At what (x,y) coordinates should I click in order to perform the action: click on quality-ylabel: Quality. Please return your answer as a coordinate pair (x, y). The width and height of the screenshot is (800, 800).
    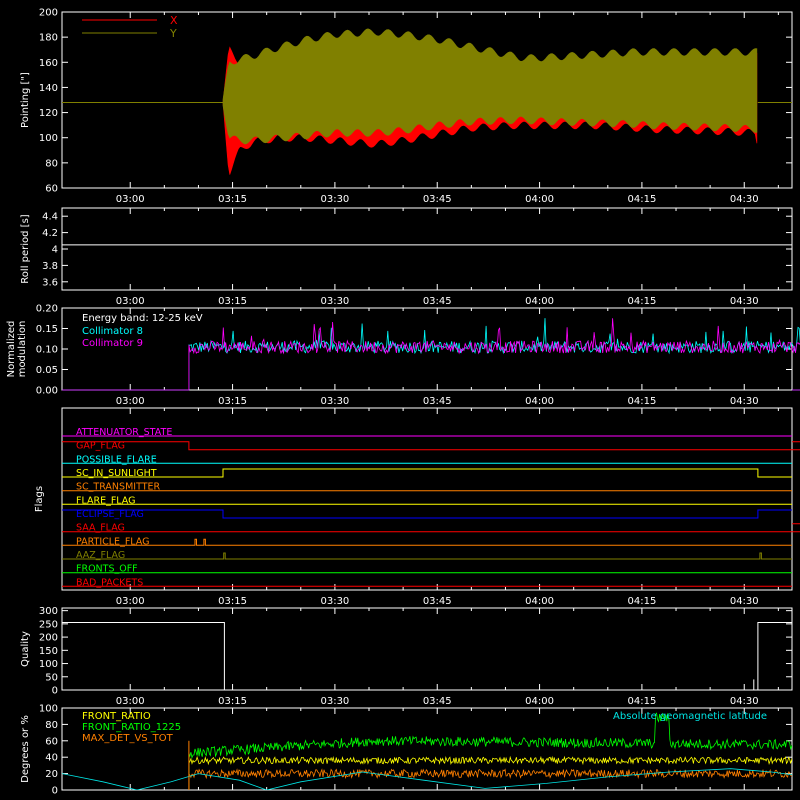
    Looking at the image, I should click on (25, 649).